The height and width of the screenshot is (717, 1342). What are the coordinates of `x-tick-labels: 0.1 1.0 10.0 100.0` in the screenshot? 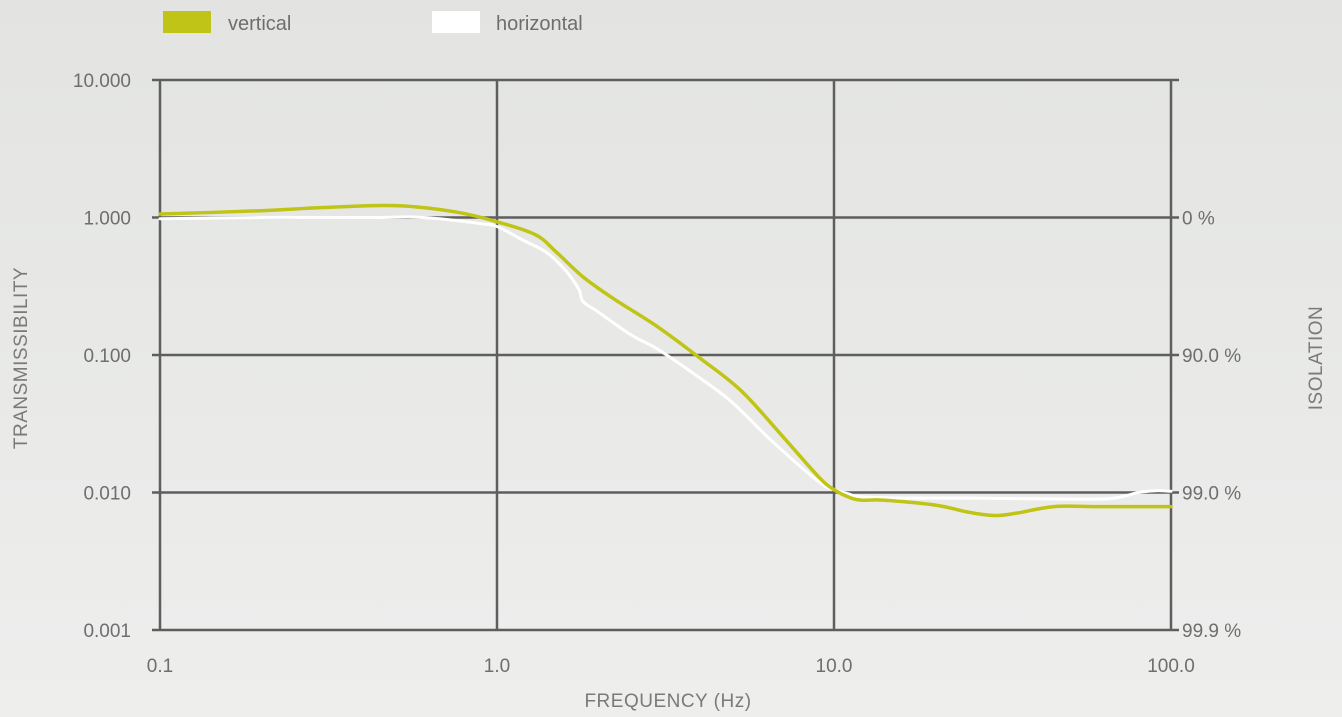 It's located at (671, 666).